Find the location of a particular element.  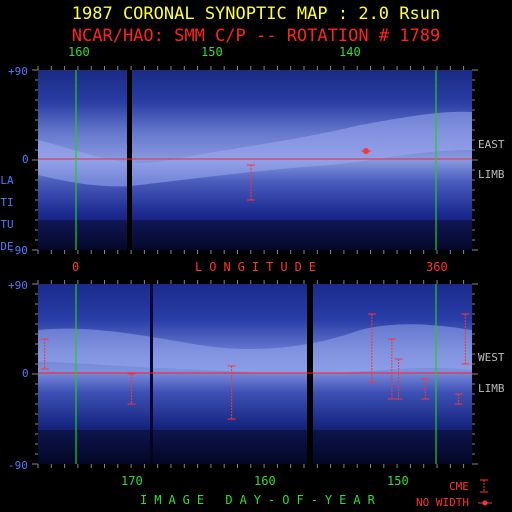

west-limb-label-2: LIMB is located at coordinates (491, 388).